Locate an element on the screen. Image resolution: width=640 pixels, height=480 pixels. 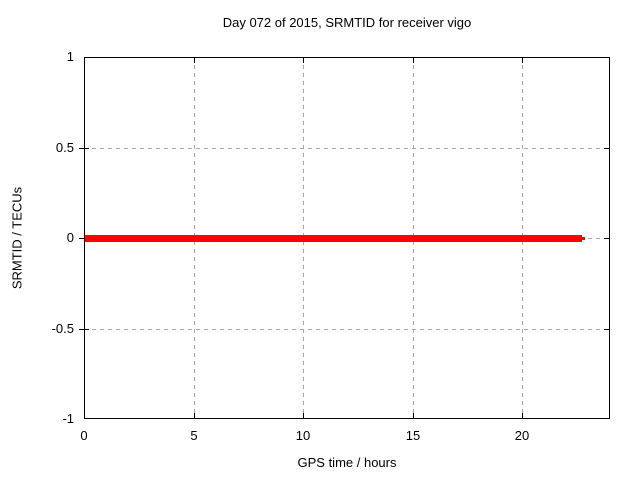
x-tick-label: 10 is located at coordinates (303, 435).